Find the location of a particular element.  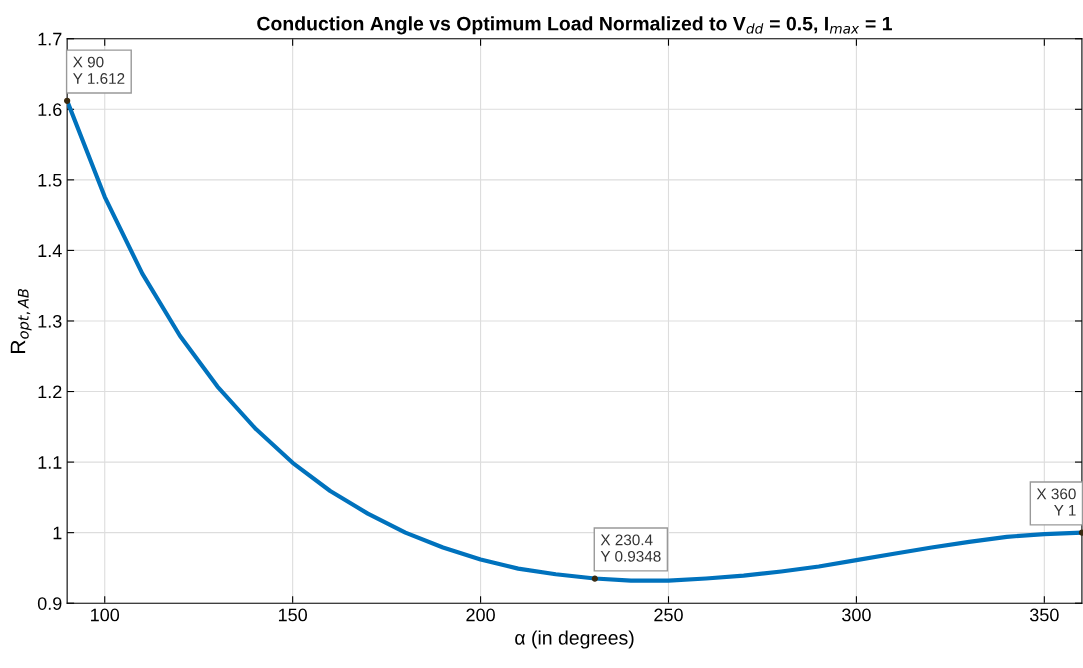

chart-title: Conduction Angle vs Optimum Load Normalized to V$_{dd}$ = 0.5, I$_{max}$ = 1 is located at coordinates (574, 25).